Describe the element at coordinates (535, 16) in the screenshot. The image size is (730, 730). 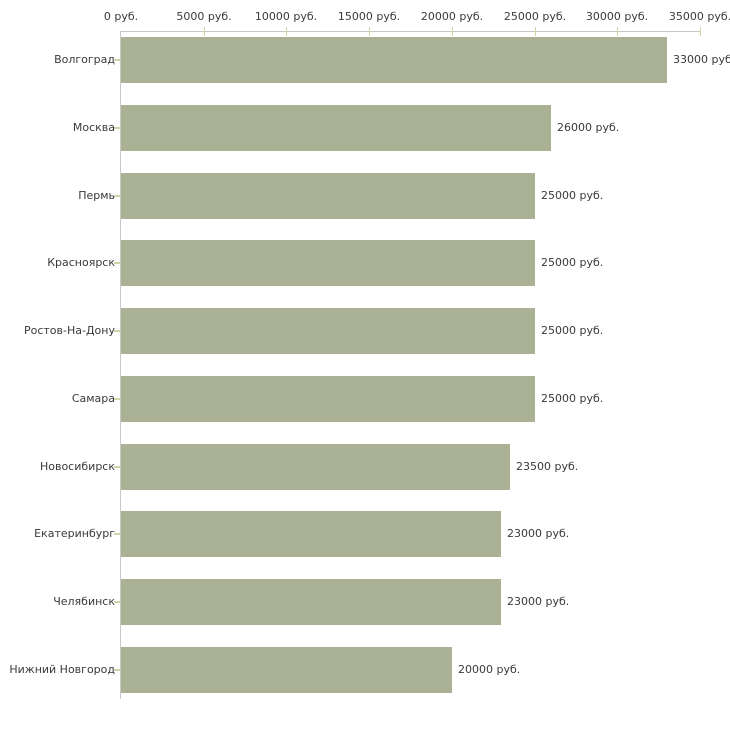
I see `x-axis-tick-label: 25000 руб.` at that location.